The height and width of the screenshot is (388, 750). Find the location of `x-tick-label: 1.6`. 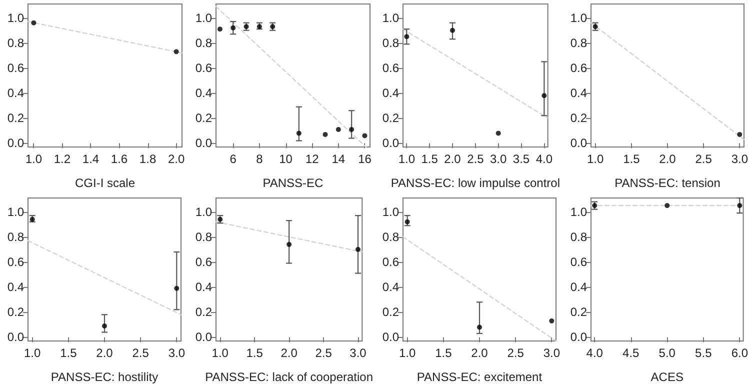

x-tick-label: 1.6 is located at coordinates (119, 159).